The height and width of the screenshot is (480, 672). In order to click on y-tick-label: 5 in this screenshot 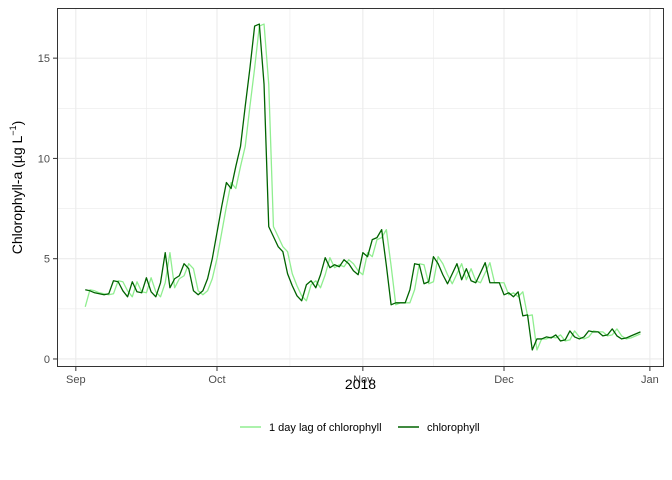, I will do `click(47, 260)`.